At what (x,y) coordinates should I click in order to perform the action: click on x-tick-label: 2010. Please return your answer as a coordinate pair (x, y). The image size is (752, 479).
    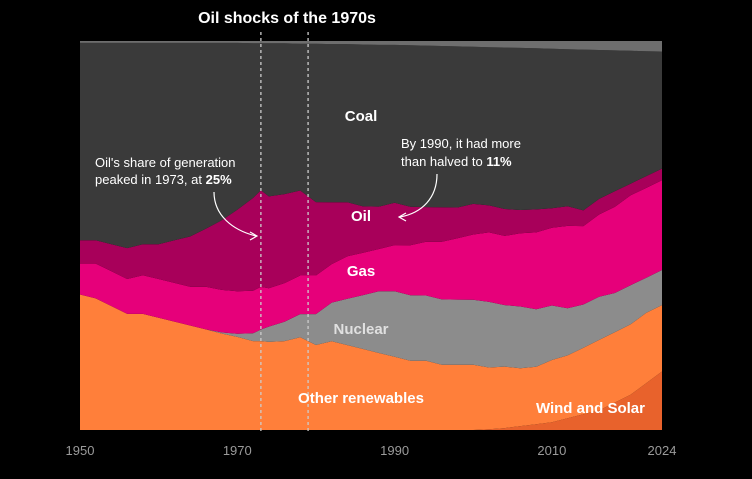
    Looking at the image, I should click on (551, 450).